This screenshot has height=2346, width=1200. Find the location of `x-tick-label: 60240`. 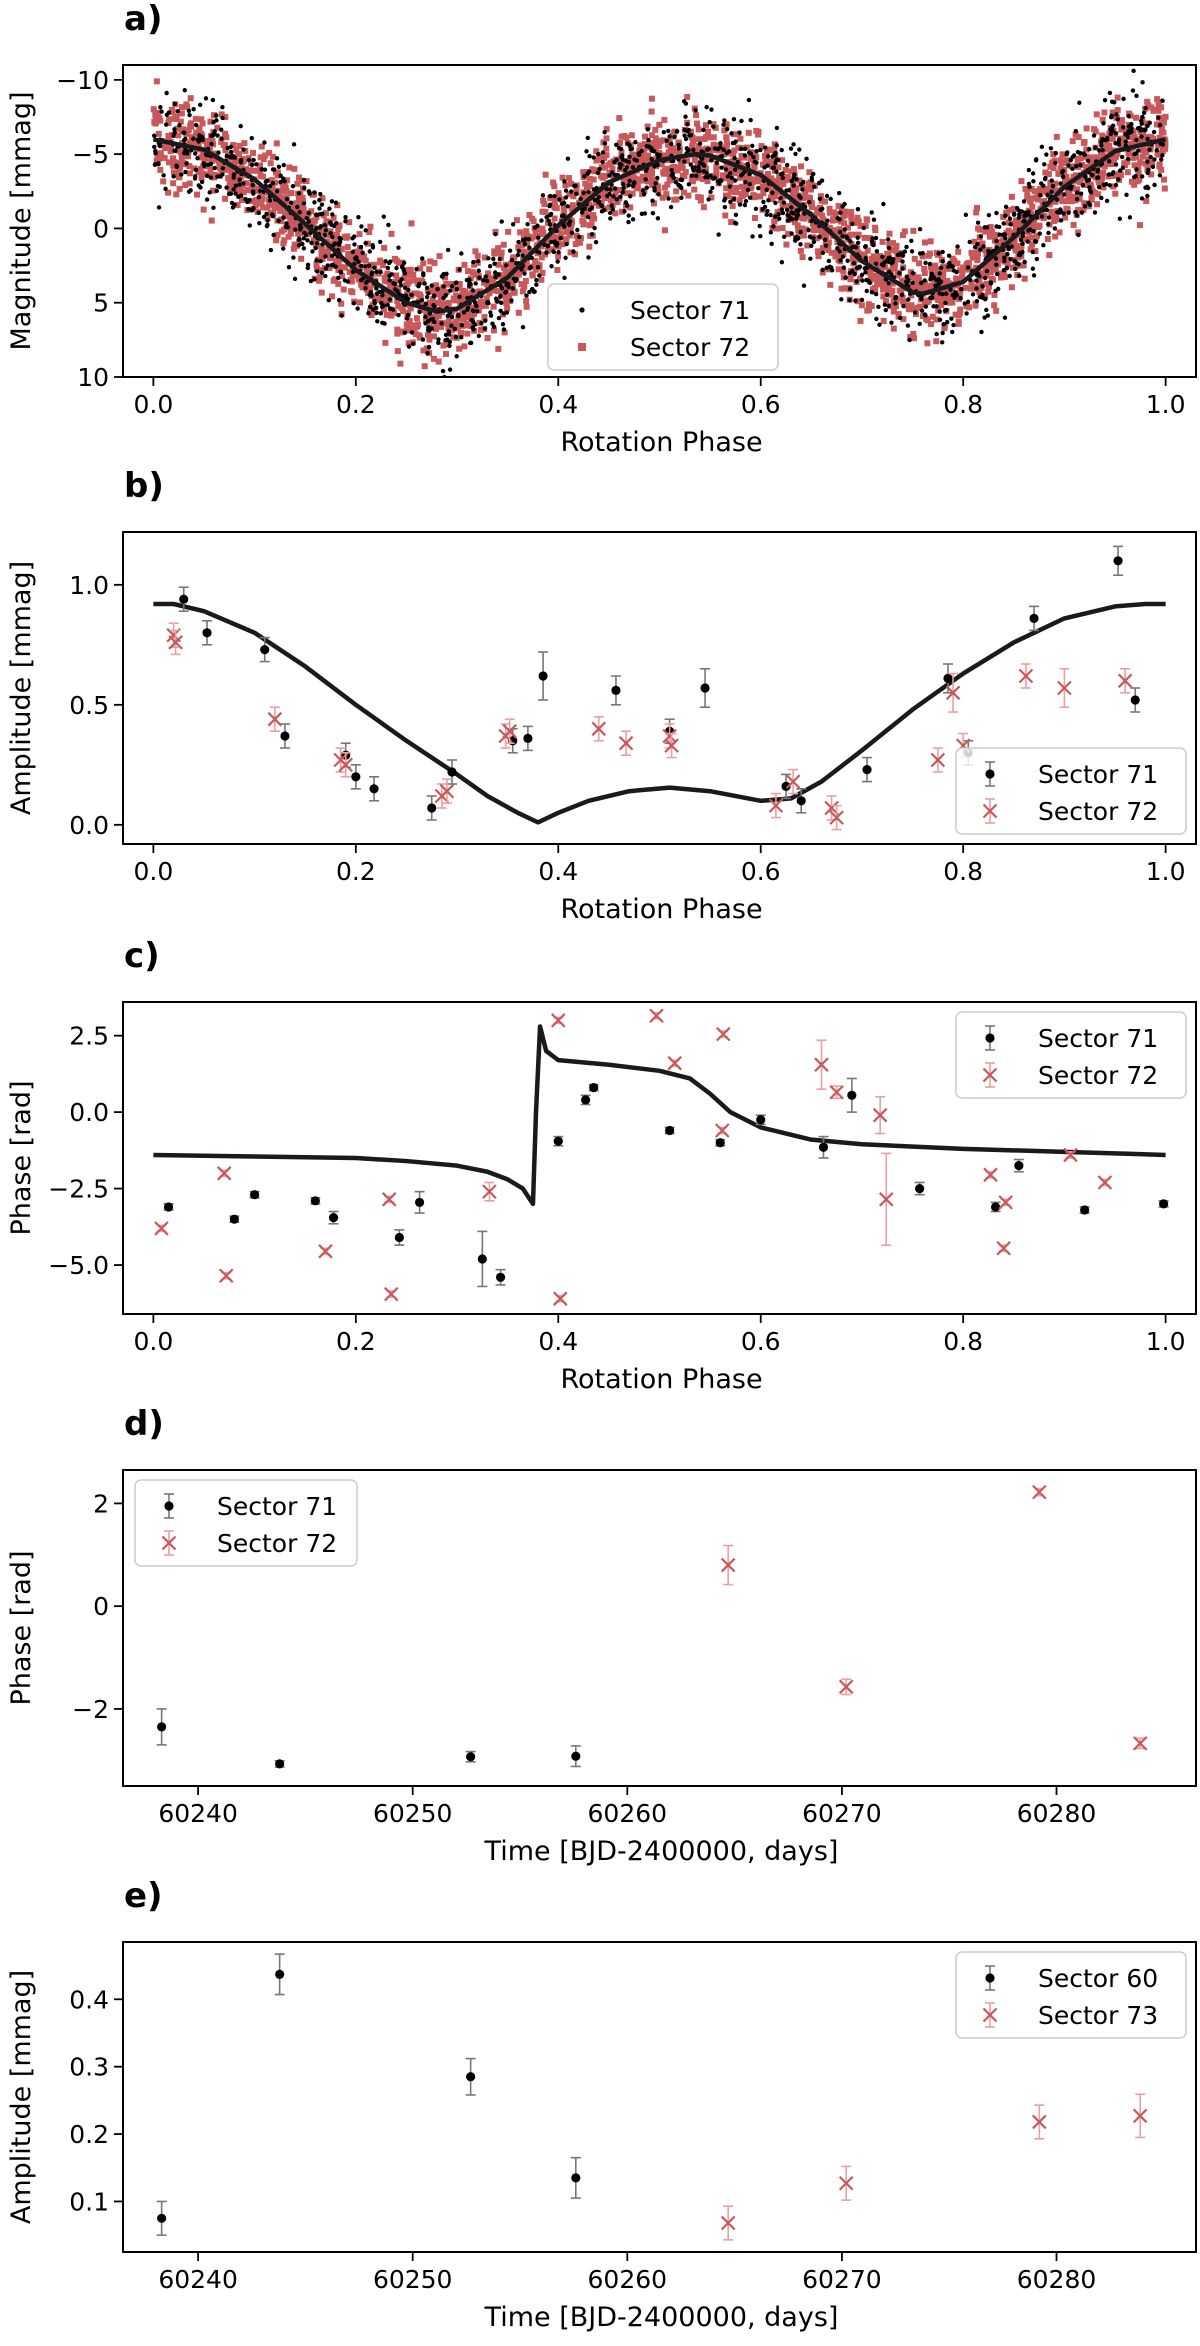

x-tick-label: 60240 is located at coordinates (198, 1813).